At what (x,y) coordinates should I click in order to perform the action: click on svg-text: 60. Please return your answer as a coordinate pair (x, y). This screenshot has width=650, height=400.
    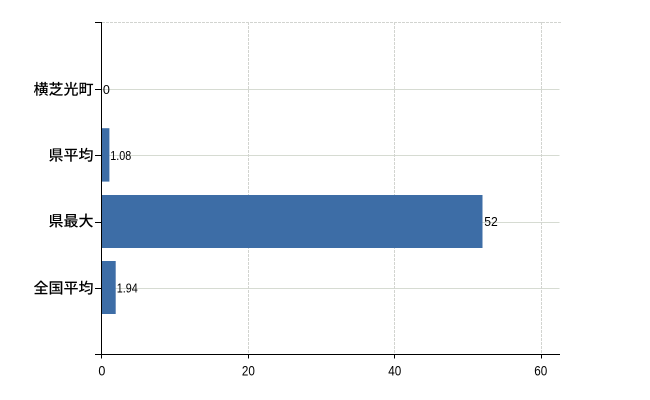
    Looking at the image, I should click on (540, 370).